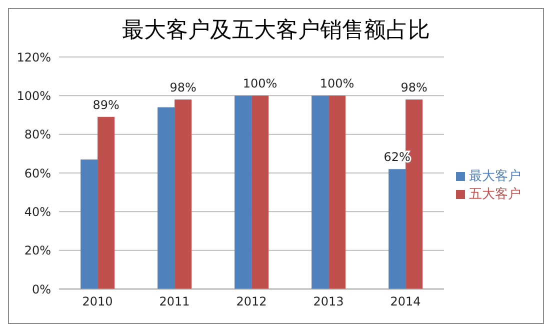  What do you see at coordinates (37, 135) in the screenshot?
I see `y-tick-label: 80%` at bounding box center [37, 135].